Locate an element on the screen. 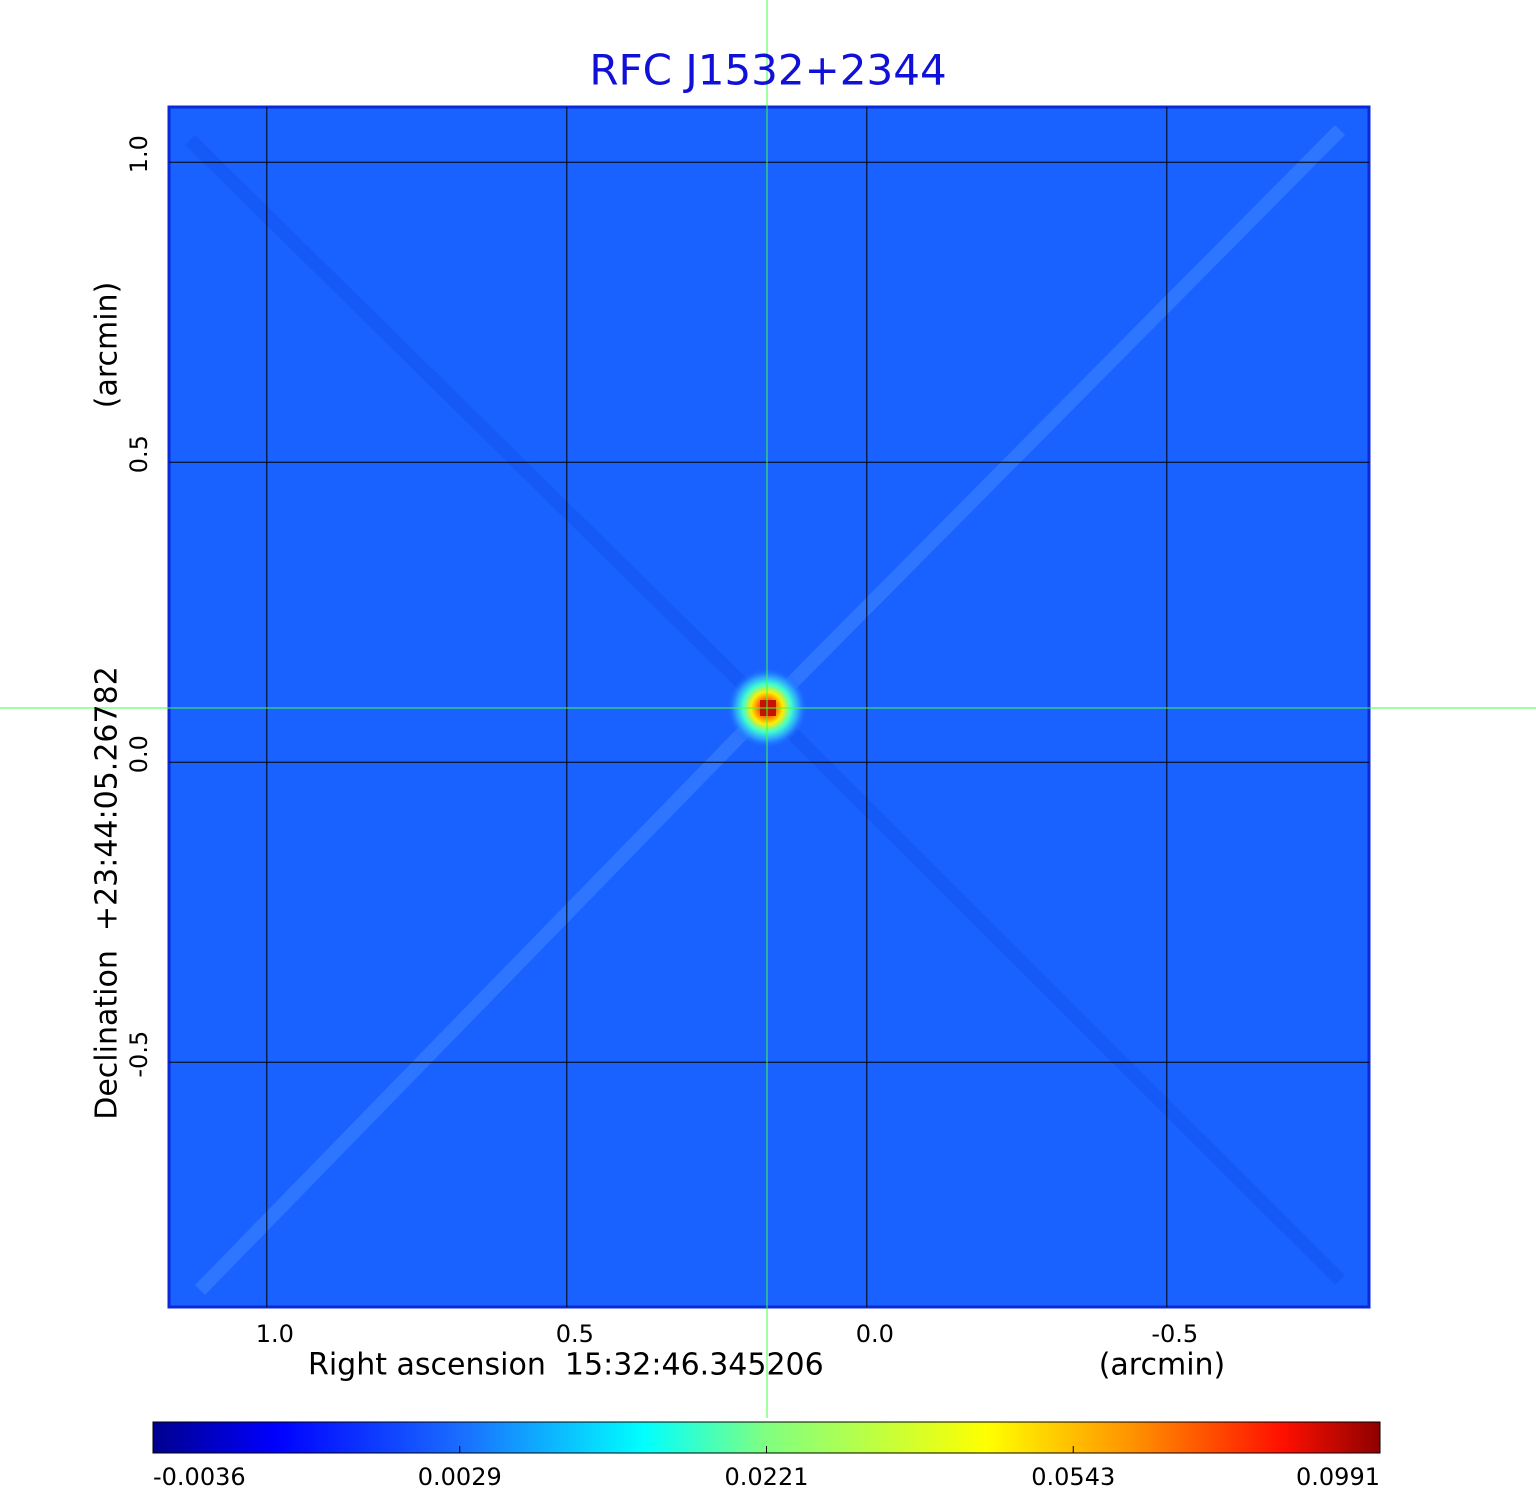 This screenshot has width=1536, height=1511. colorbar-tick-label: 0.0221 is located at coordinates (767, 1477).